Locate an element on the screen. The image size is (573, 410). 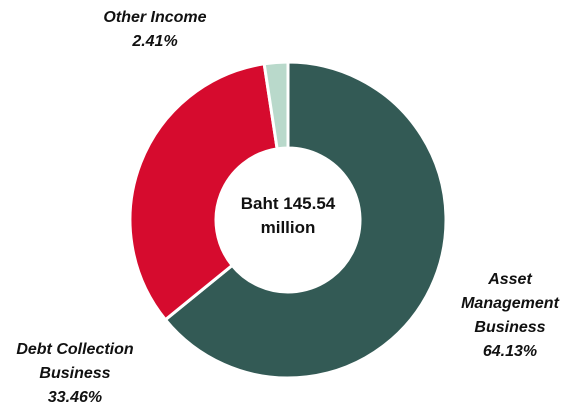
slice-label: Debt Collection Business 33.46% is located at coordinates (75, 374).